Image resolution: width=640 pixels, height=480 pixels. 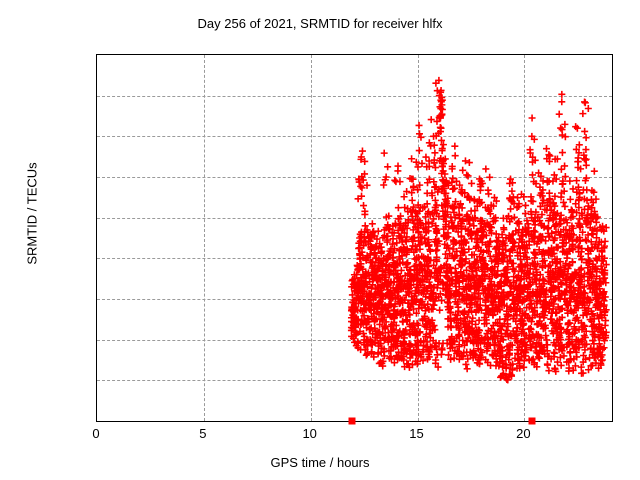 I want to click on x-axis-tick-label: 20, so click(x=523, y=433).